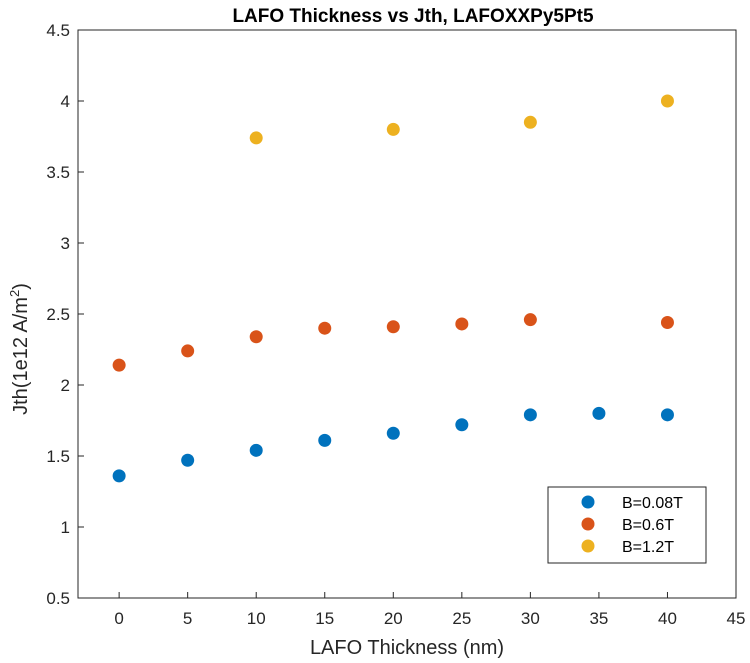  Describe the element at coordinates (407, 648) in the screenshot. I see `x-axis-label: LAFO Thickness (nm)` at that location.